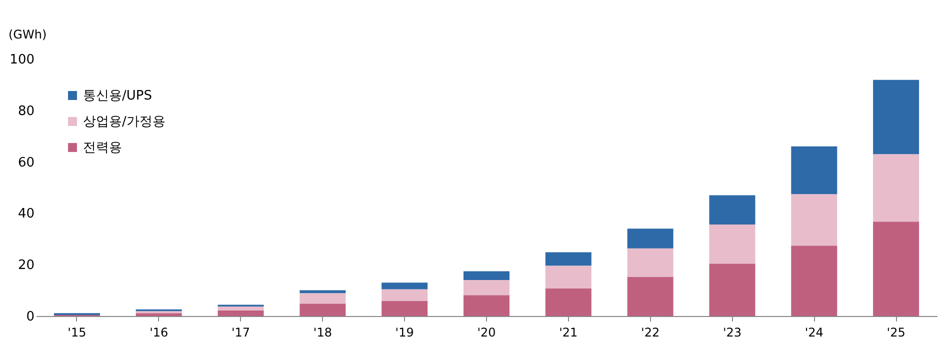 This screenshot has height=344, width=949. What do you see at coordinates (322, 333) in the screenshot?
I see `x-tick-label: '18` at bounding box center [322, 333].